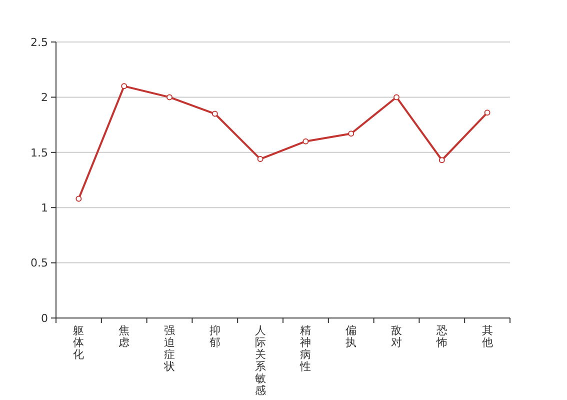  I want to click on y-tick-label: 2, so click(44, 97).